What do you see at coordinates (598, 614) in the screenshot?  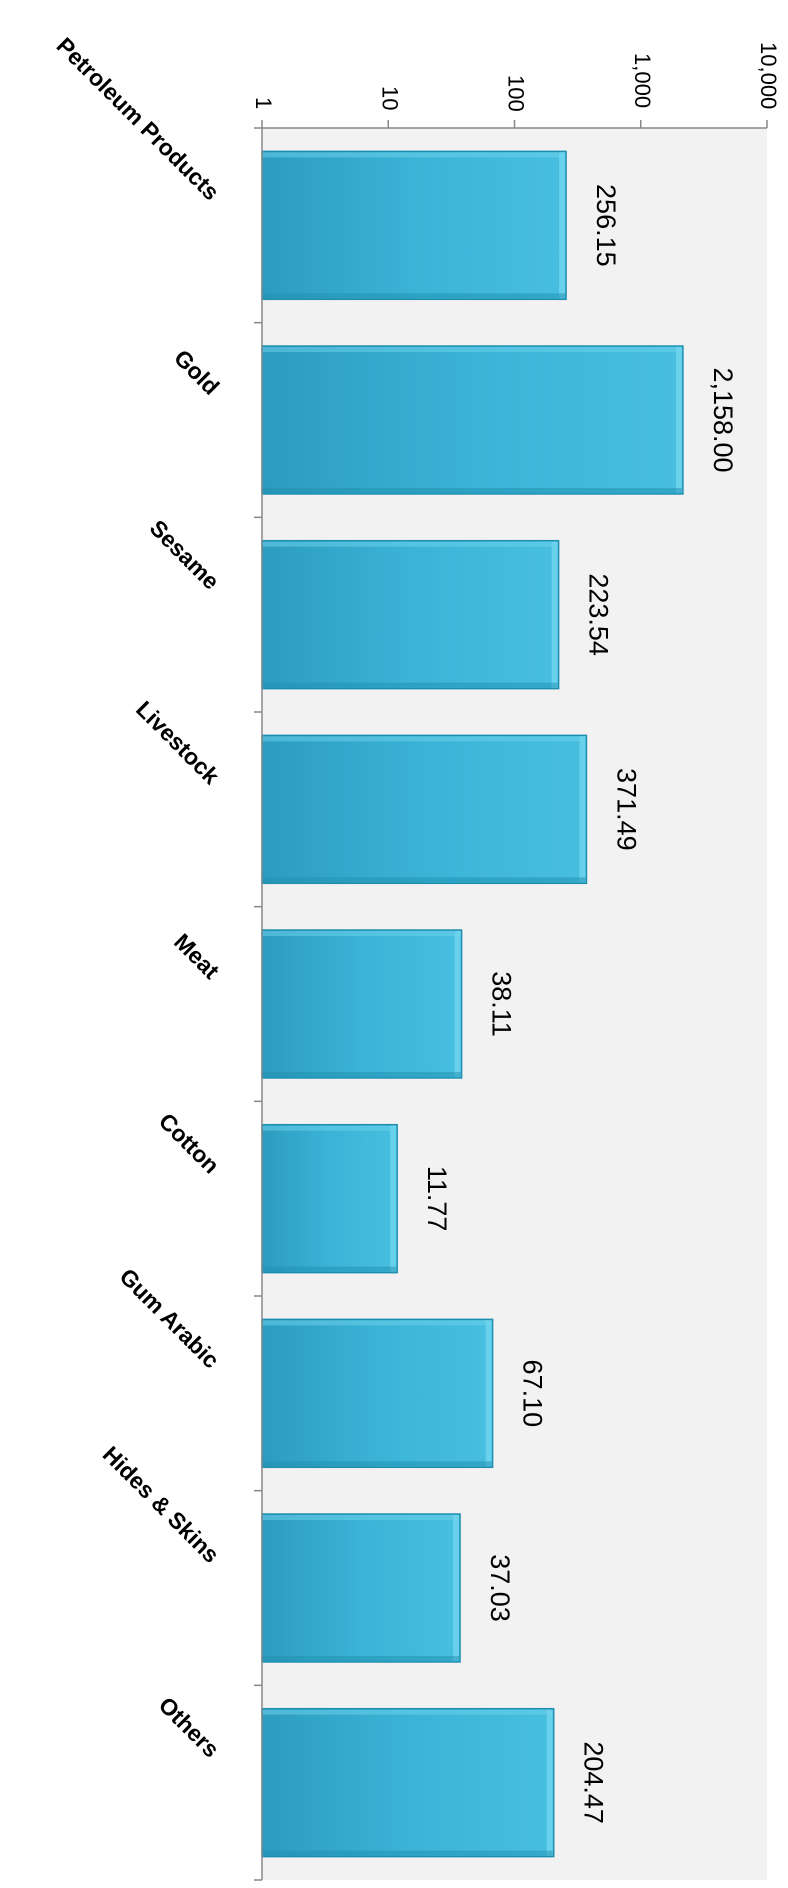 I see `bar-value-label: 223.54` at bounding box center [598, 614].